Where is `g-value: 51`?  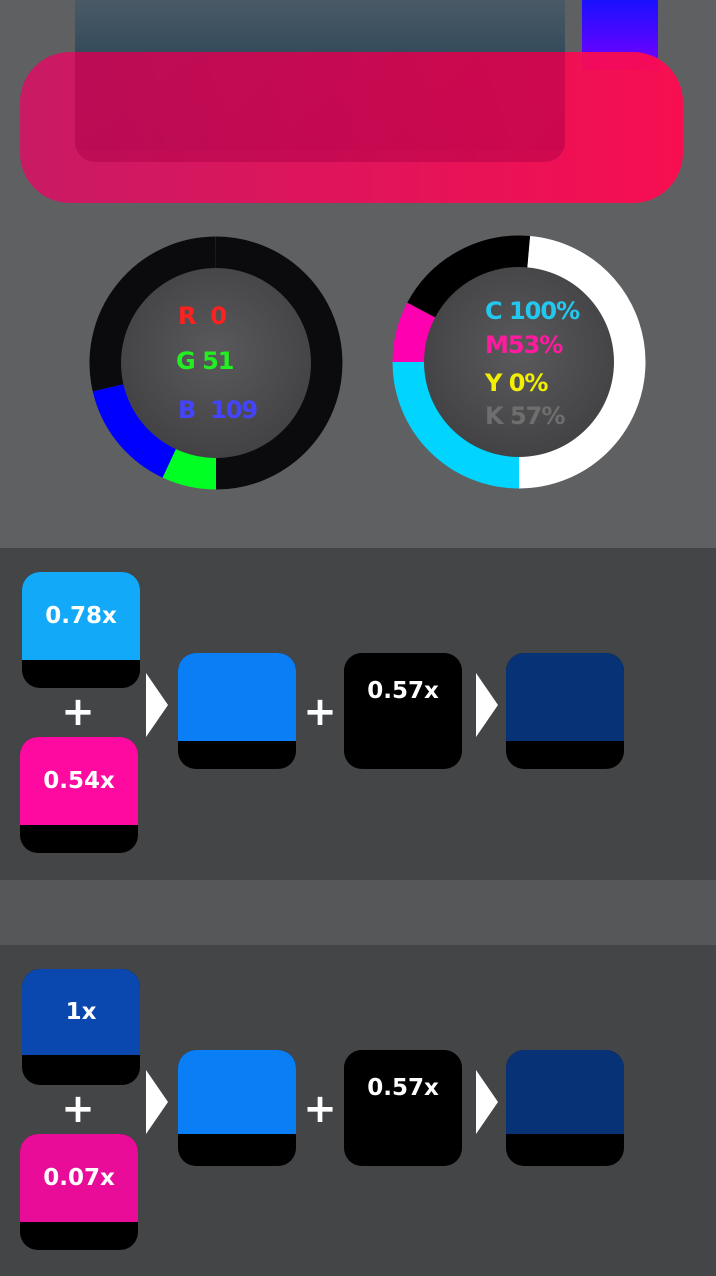 g-value: 51 is located at coordinates (218, 361).